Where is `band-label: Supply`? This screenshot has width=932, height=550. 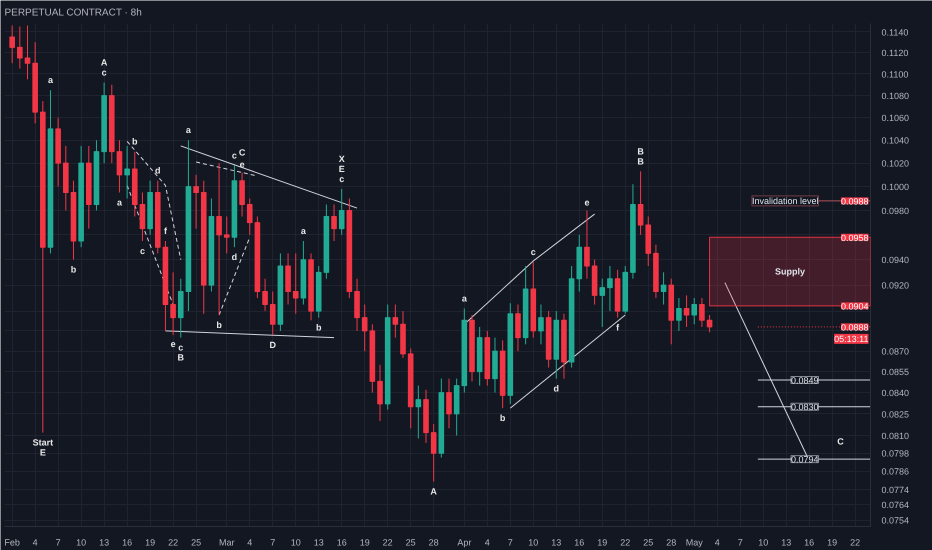
band-label: Supply is located at coordinates (790, 271).